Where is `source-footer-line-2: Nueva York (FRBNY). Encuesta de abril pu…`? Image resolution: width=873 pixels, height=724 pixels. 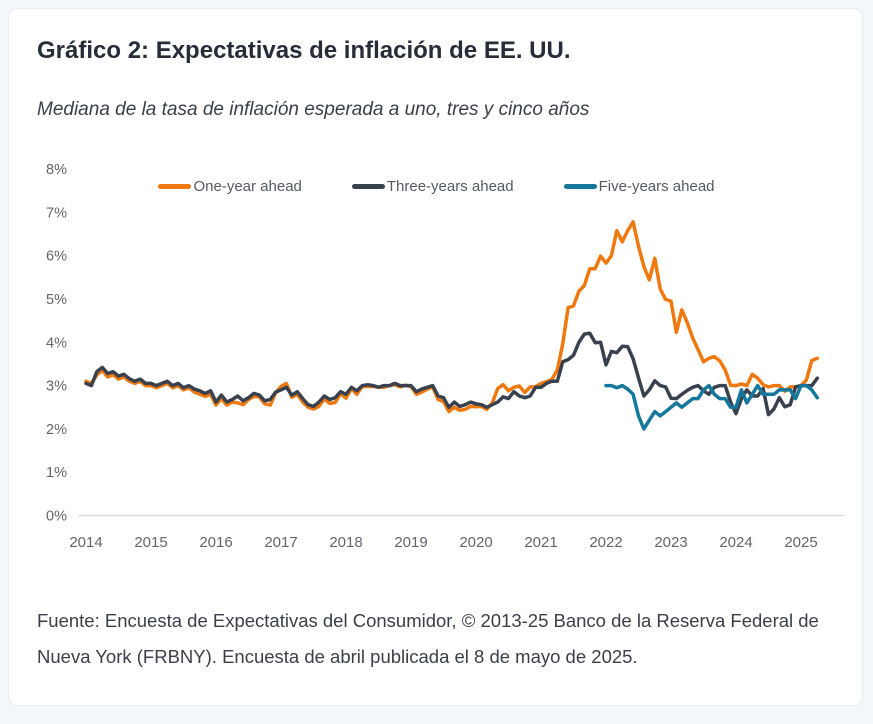
source-footer-line-2: Nueva York (FRBNY). Encuesta de abril pu… is located at coordinates (337, 656).